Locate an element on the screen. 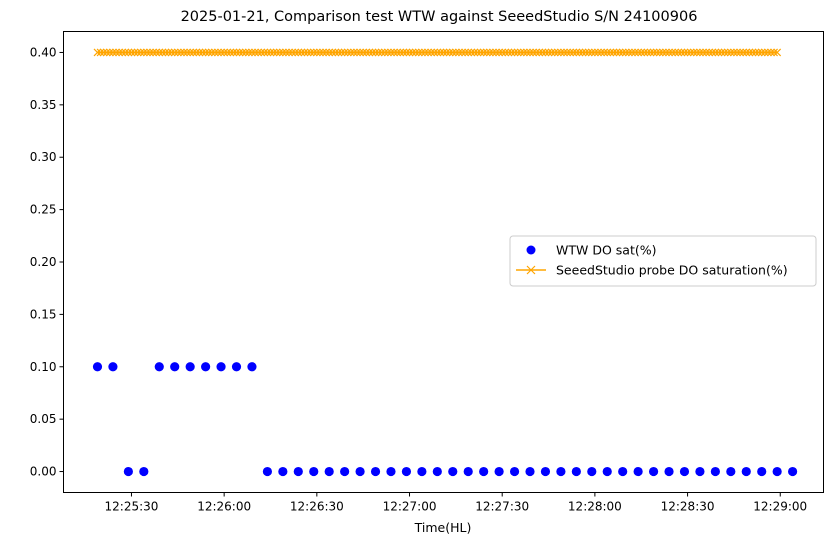 The width and height of the screenshot is (835, 545). y-axis: 0.00 0.05 0.10 0.15 0.20 0.25 0.30 0.35 0.40 is located at coordinates (47, 262).